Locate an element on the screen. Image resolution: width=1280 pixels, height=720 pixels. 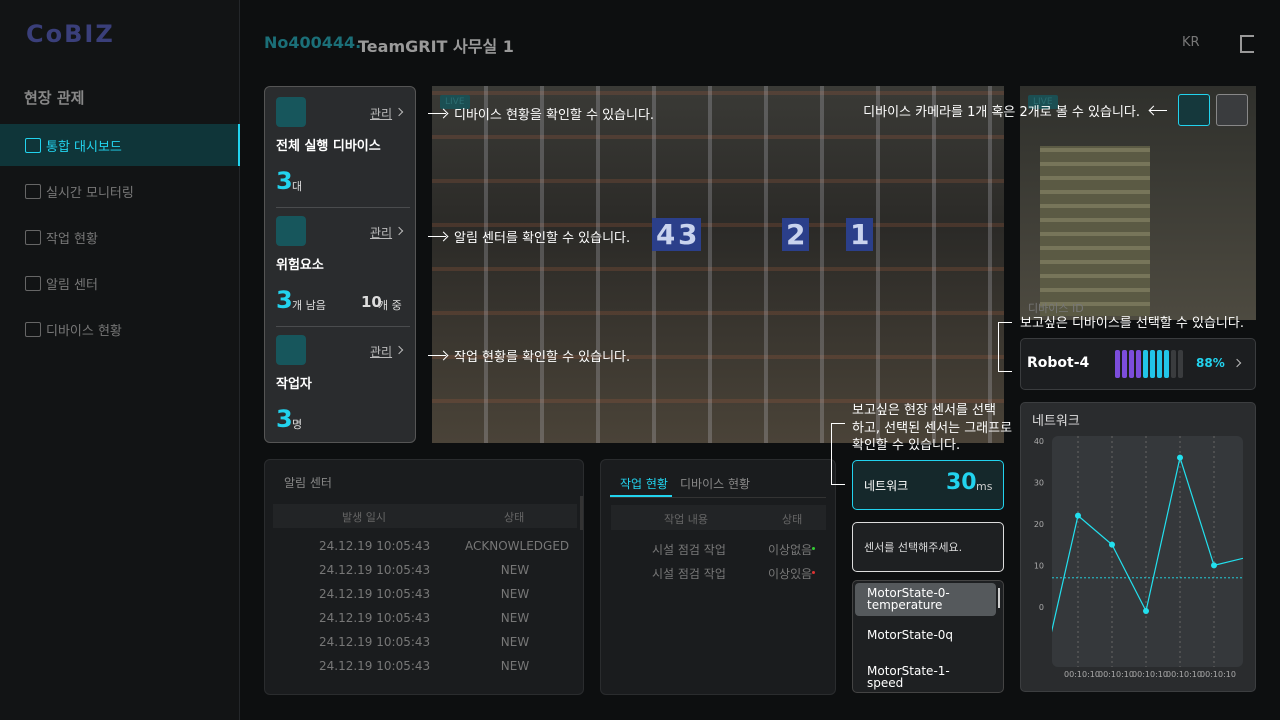
guide-text: 디바이스 카메라를 1개 혹은 2개로 볼 수 있습니다. is located at coordinates (1001, 112).